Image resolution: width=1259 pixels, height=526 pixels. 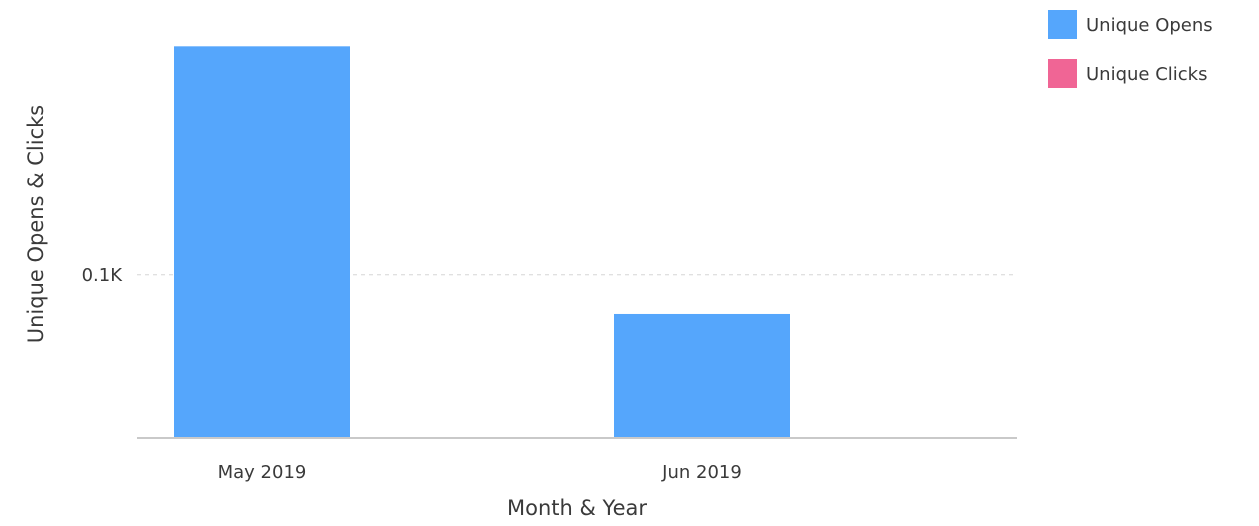 What do you see at coordinates (36, 224) in the screenshot?
I see `y-axis-title: Unique Opens & Clicks` at bounding box center [36, 224].